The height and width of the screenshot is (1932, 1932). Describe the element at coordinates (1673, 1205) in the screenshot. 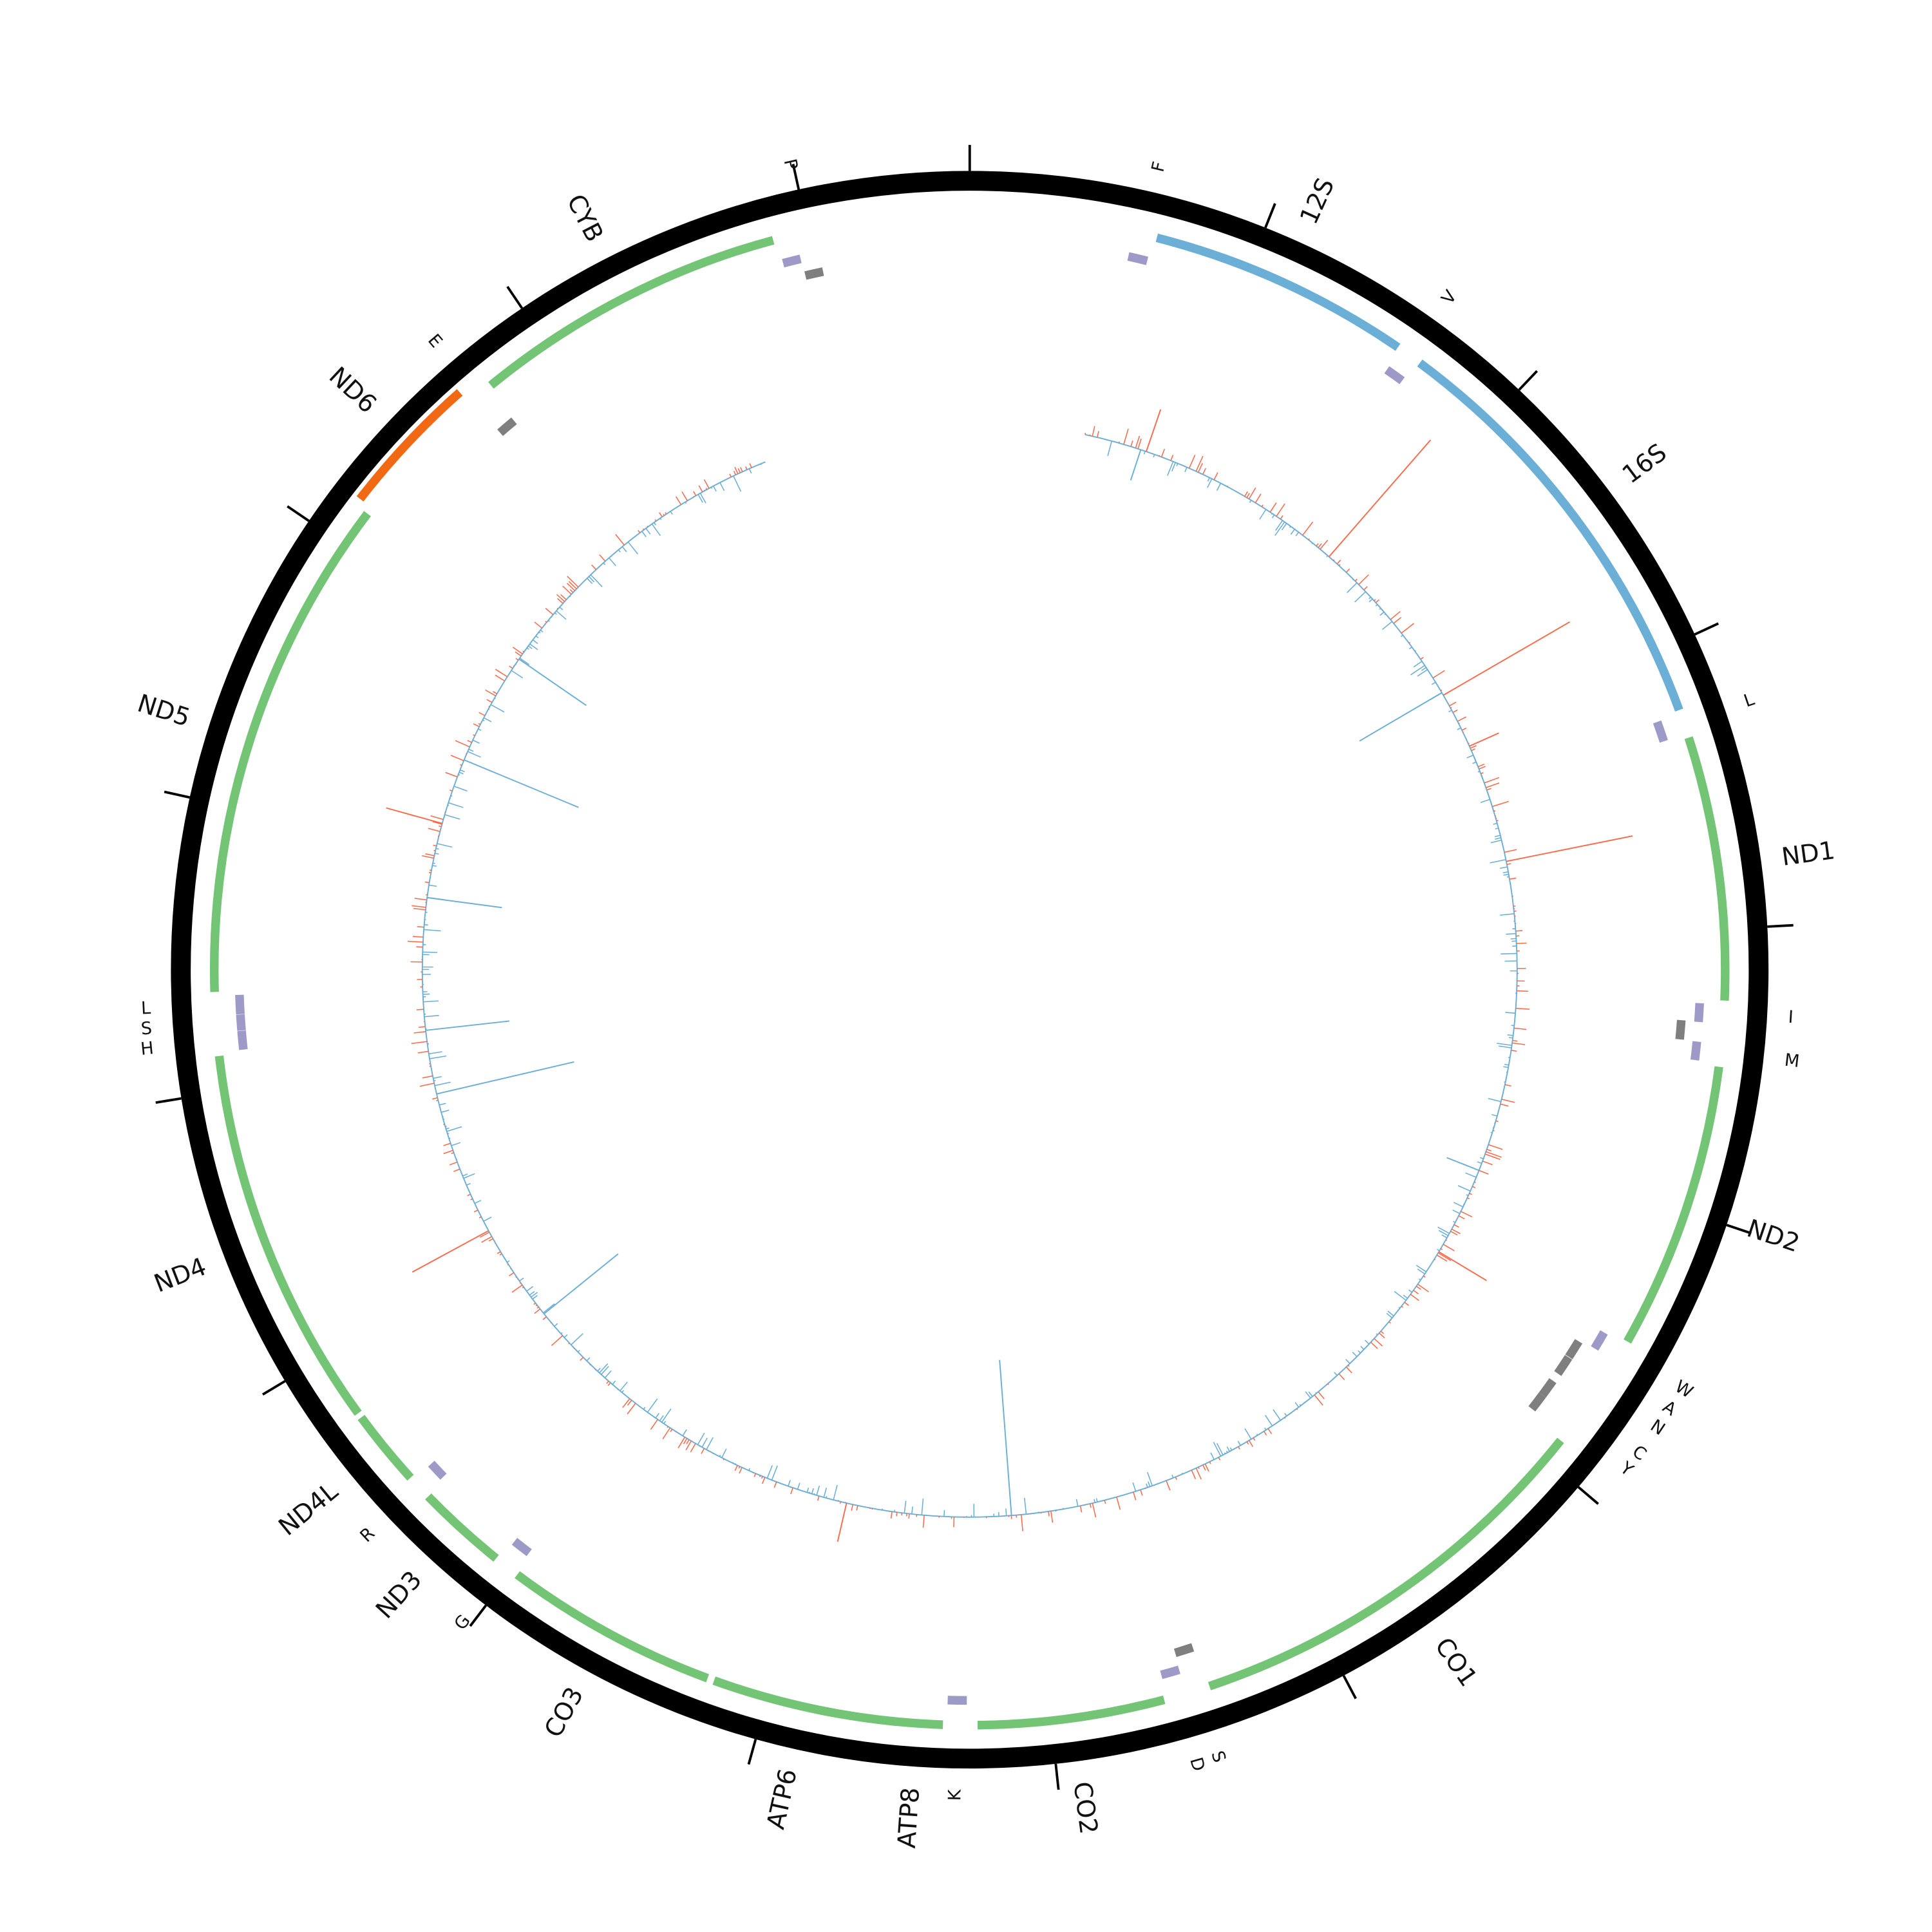

I see `gene-ND2-arc` at that location.